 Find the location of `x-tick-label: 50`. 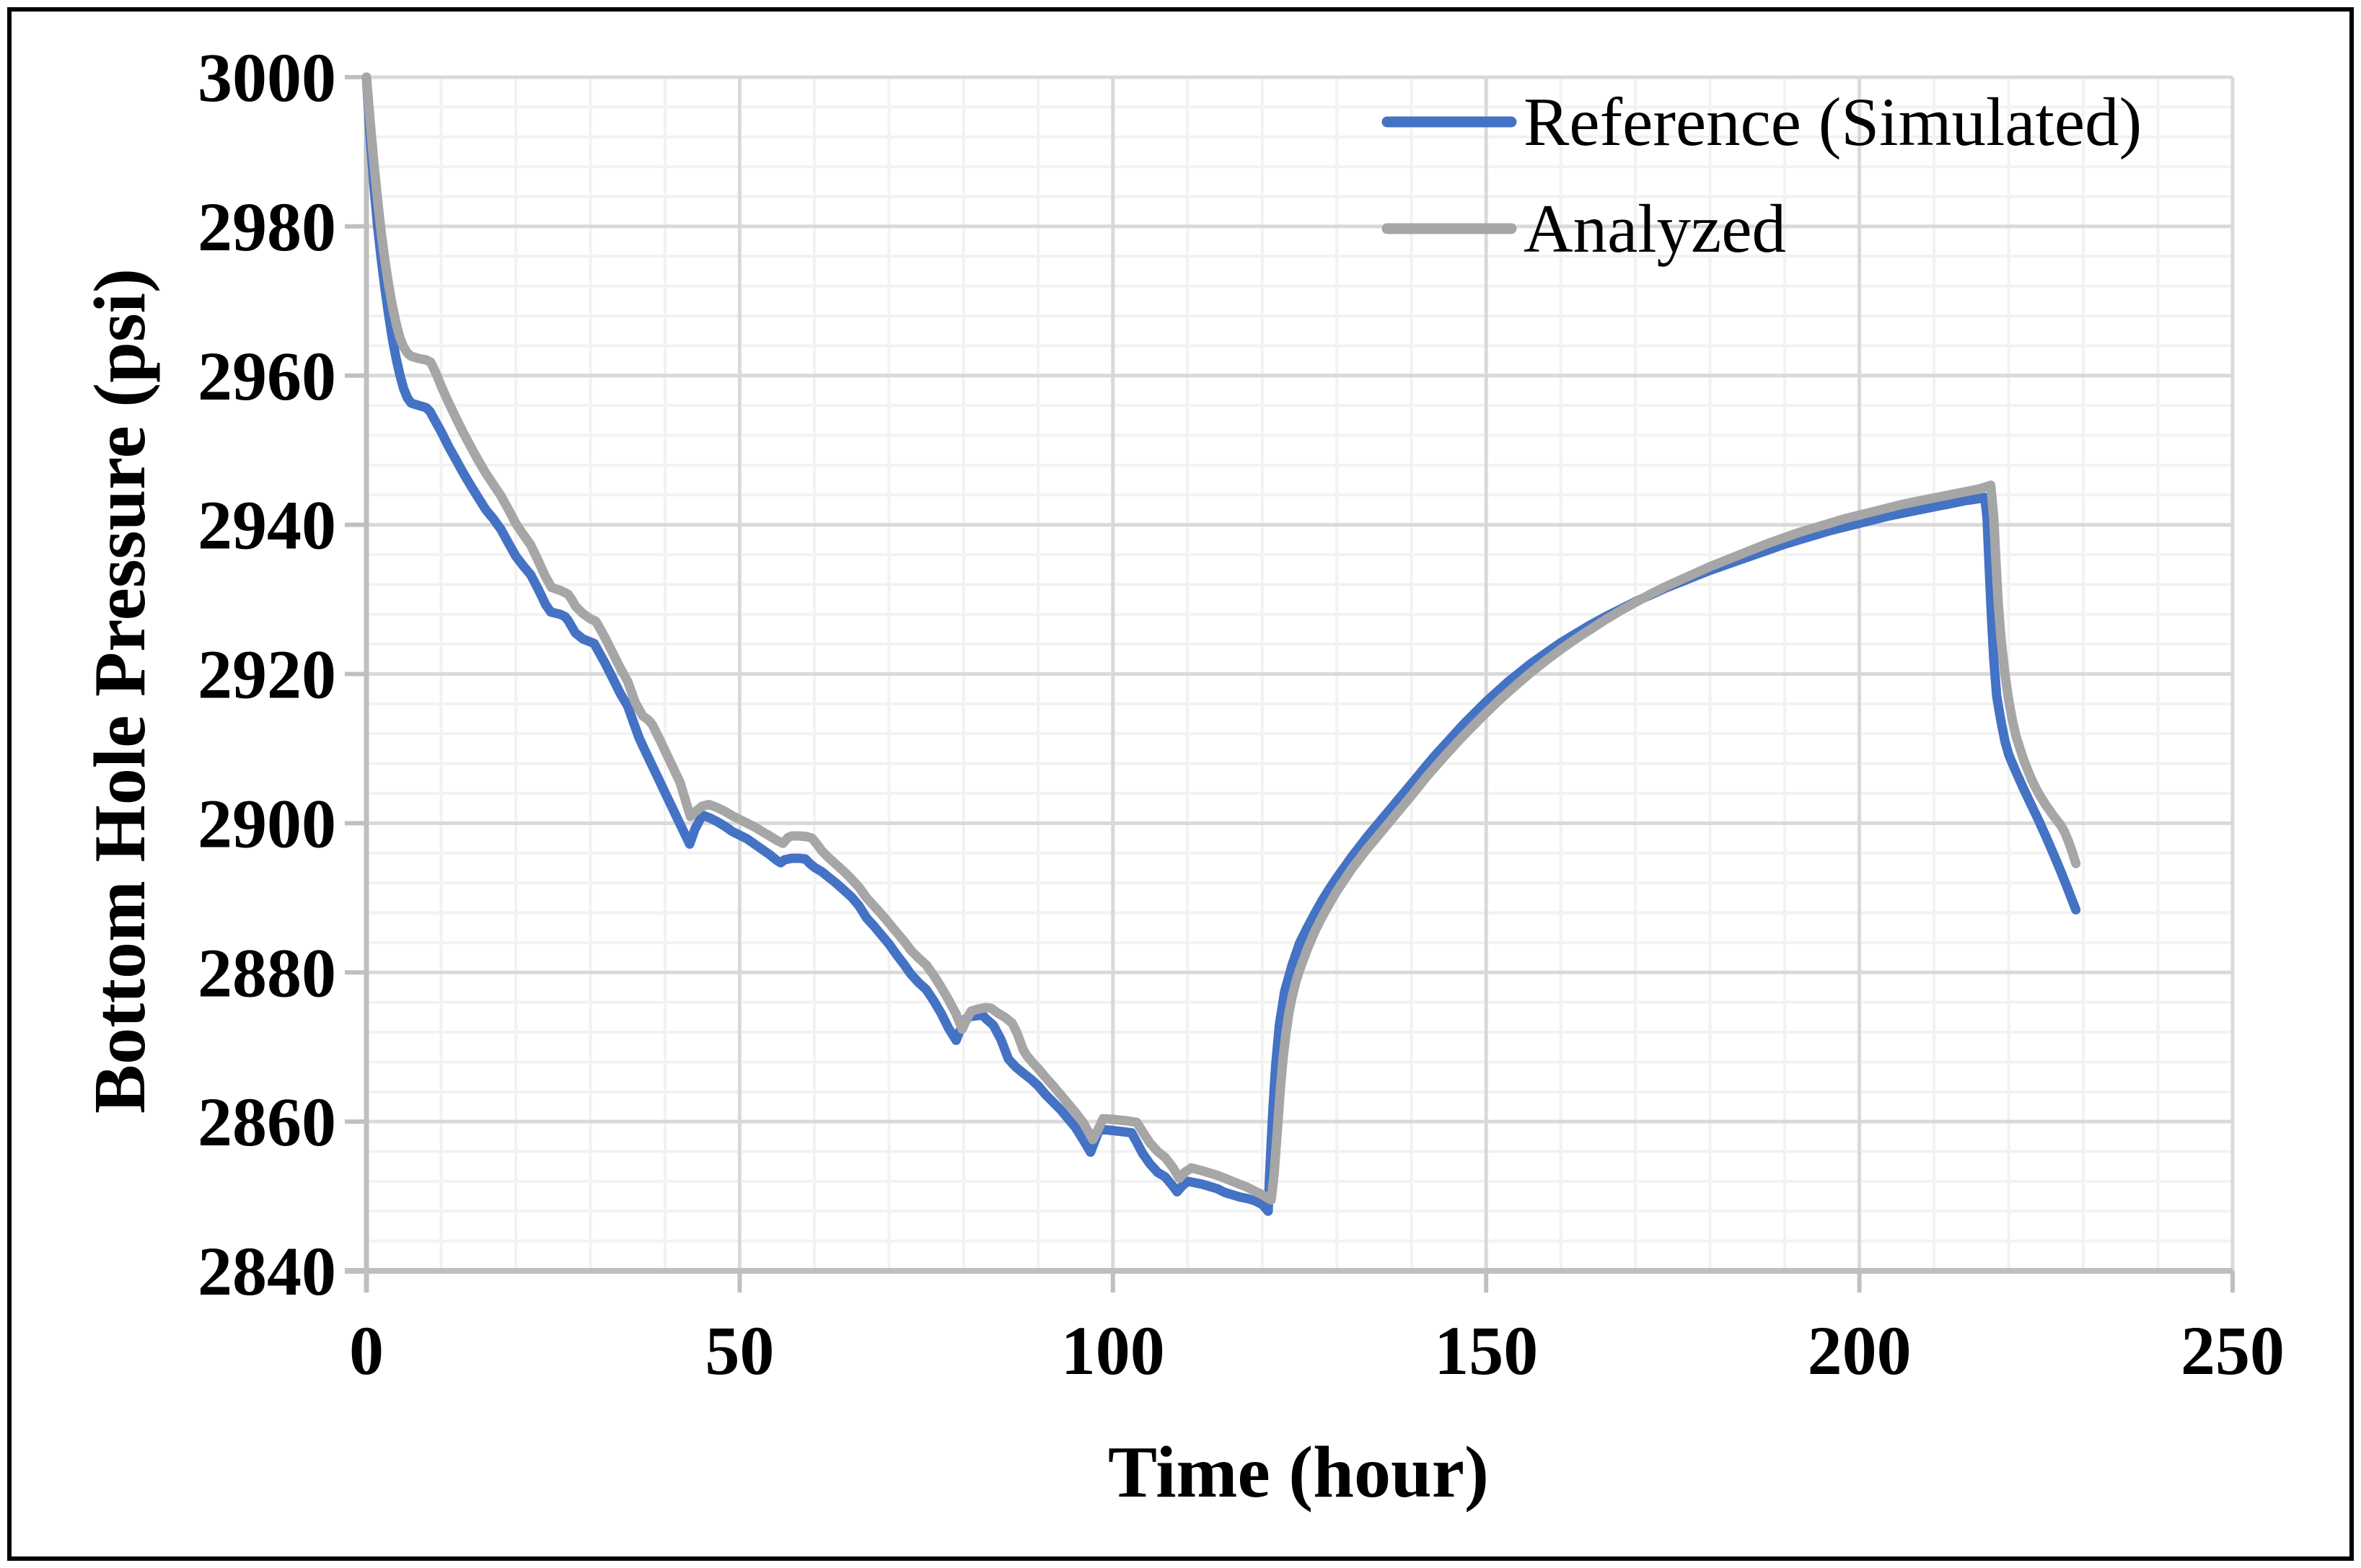

x-tick-label: 50 is located at coordinates (739, 1351).